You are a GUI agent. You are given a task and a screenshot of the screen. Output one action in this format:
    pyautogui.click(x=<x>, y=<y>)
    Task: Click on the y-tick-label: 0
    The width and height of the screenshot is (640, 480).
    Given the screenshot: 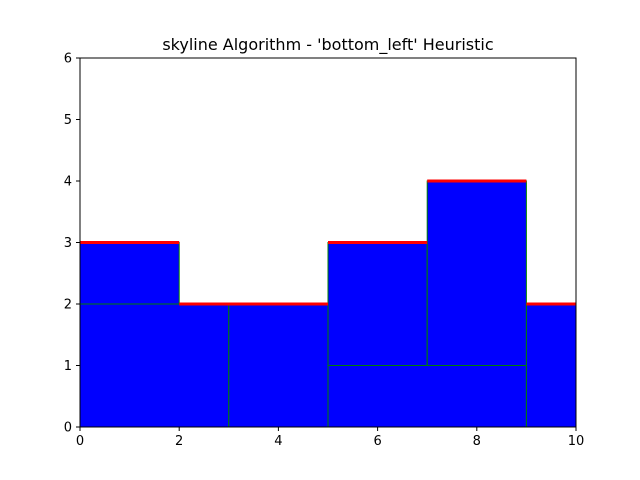 What is the action you would take?
    pyautogui.click(x=68, y=428)
    